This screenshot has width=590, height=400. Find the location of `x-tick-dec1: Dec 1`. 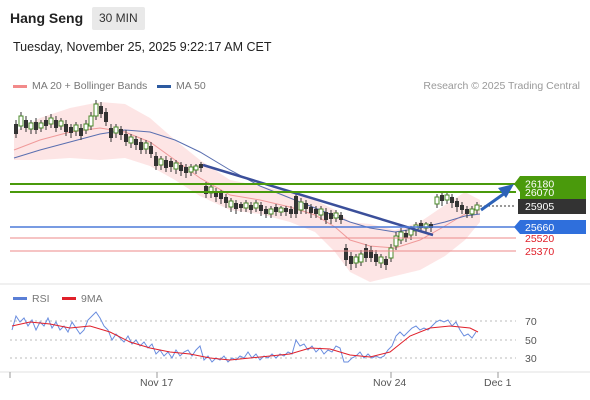

x-tick-dec1: Dec 1 is located at coordinates (498, 383).